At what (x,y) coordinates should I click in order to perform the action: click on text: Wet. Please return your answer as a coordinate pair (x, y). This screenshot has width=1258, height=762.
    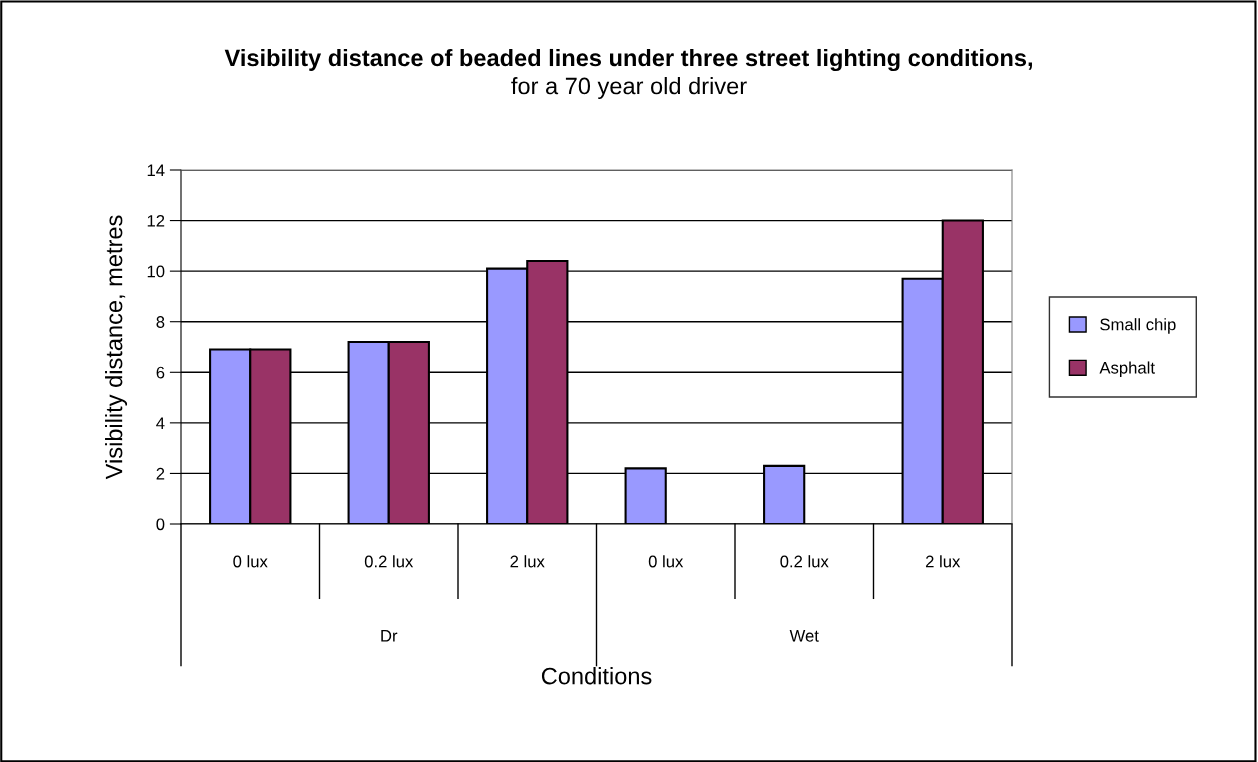
    Looking at the image, I should click on (804, 636).